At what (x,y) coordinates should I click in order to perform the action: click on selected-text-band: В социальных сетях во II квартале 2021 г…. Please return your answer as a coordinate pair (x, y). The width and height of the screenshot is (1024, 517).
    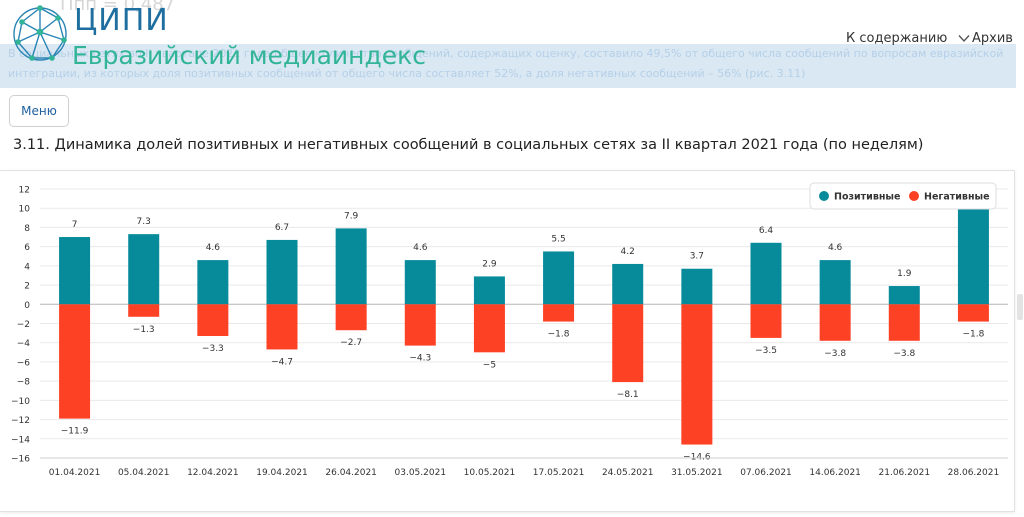
    Looking at the image, I should click on (508, 66).